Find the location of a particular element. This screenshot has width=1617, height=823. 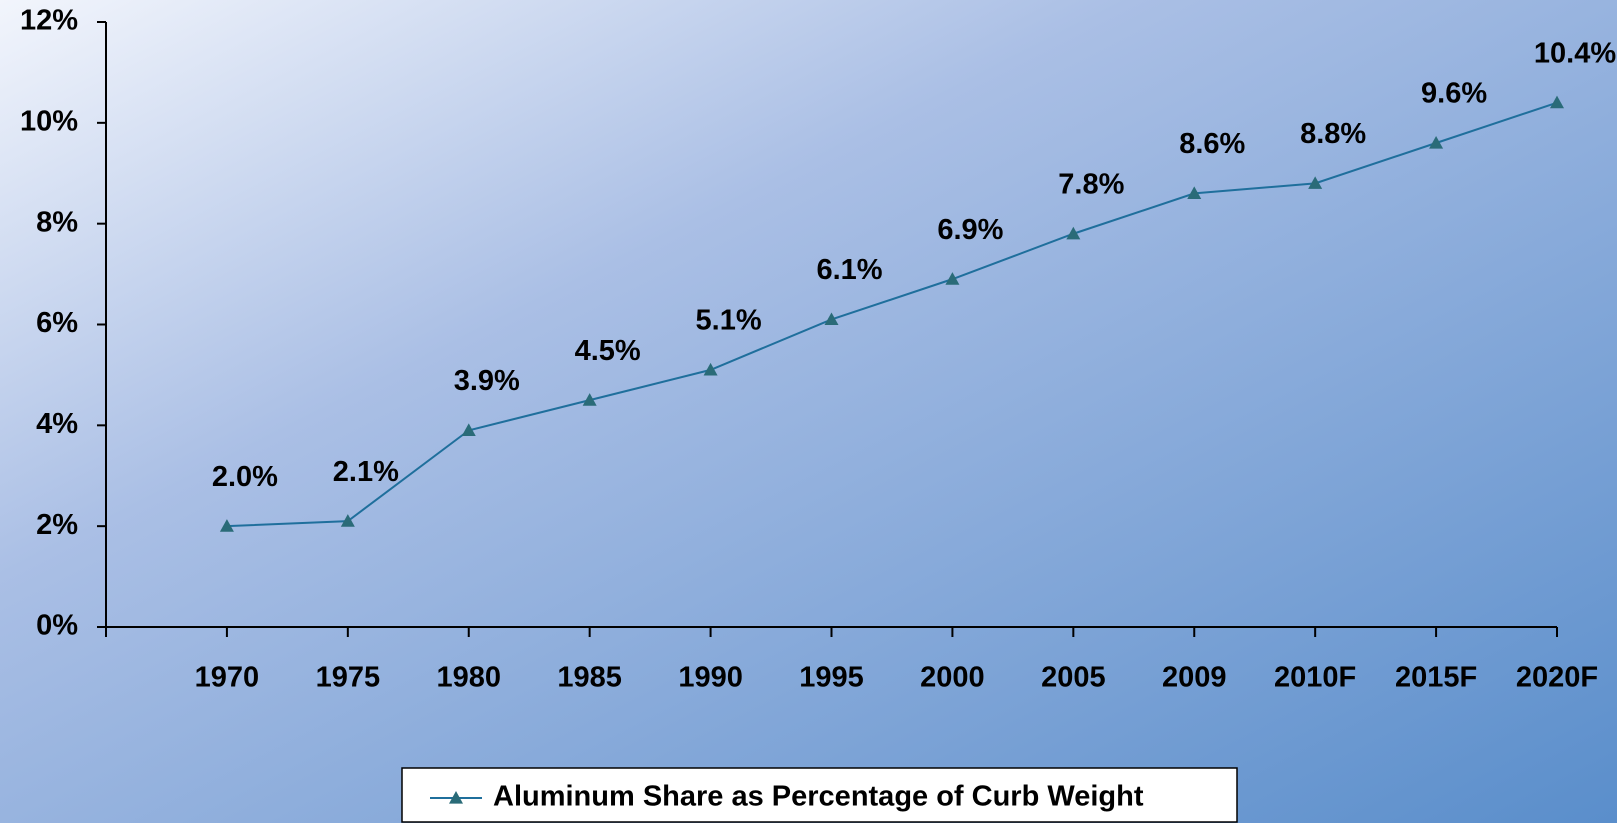

y-tick-label: 4% is located at coordinates (57, 424).